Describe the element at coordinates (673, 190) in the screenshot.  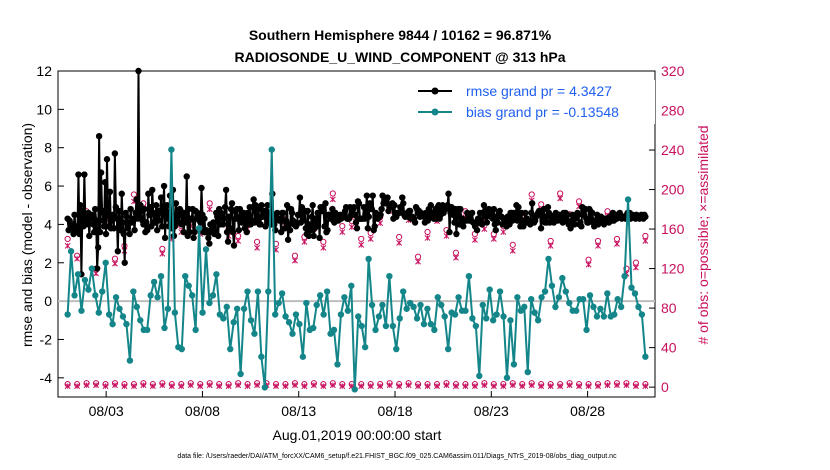
I see `y-right-tick-label: 200` at that location.